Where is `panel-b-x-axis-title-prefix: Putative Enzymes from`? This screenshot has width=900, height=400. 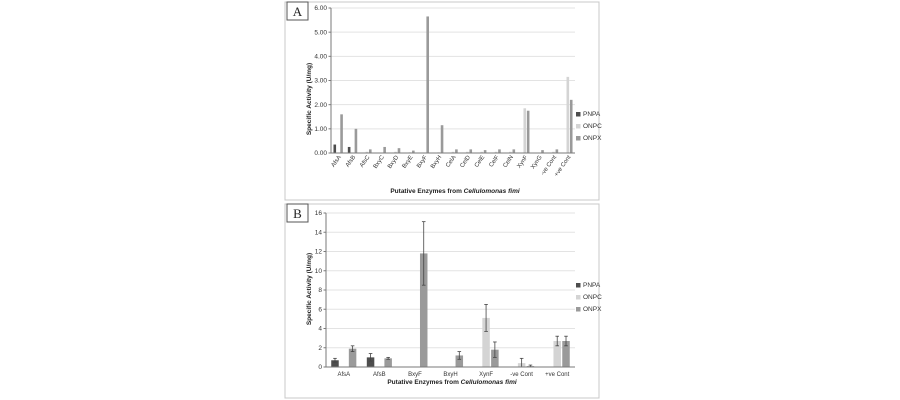
panel-b-x-axis-title-prefix: Putative Enzymes from is located at coordinates (423, 382).